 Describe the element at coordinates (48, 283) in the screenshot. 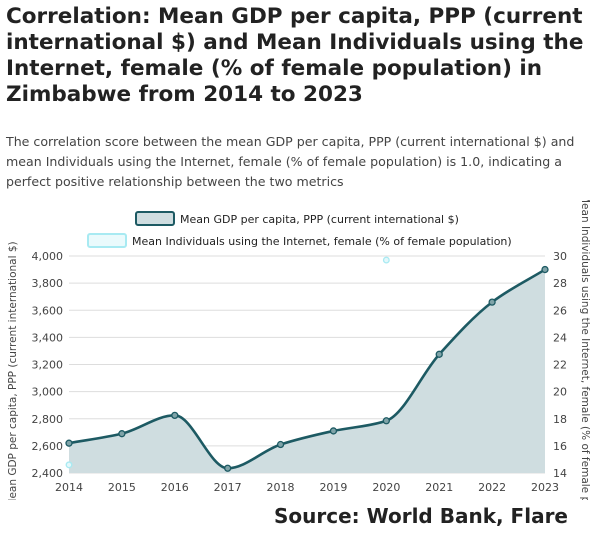

I see `left-tick-label: 3,800` at that location.